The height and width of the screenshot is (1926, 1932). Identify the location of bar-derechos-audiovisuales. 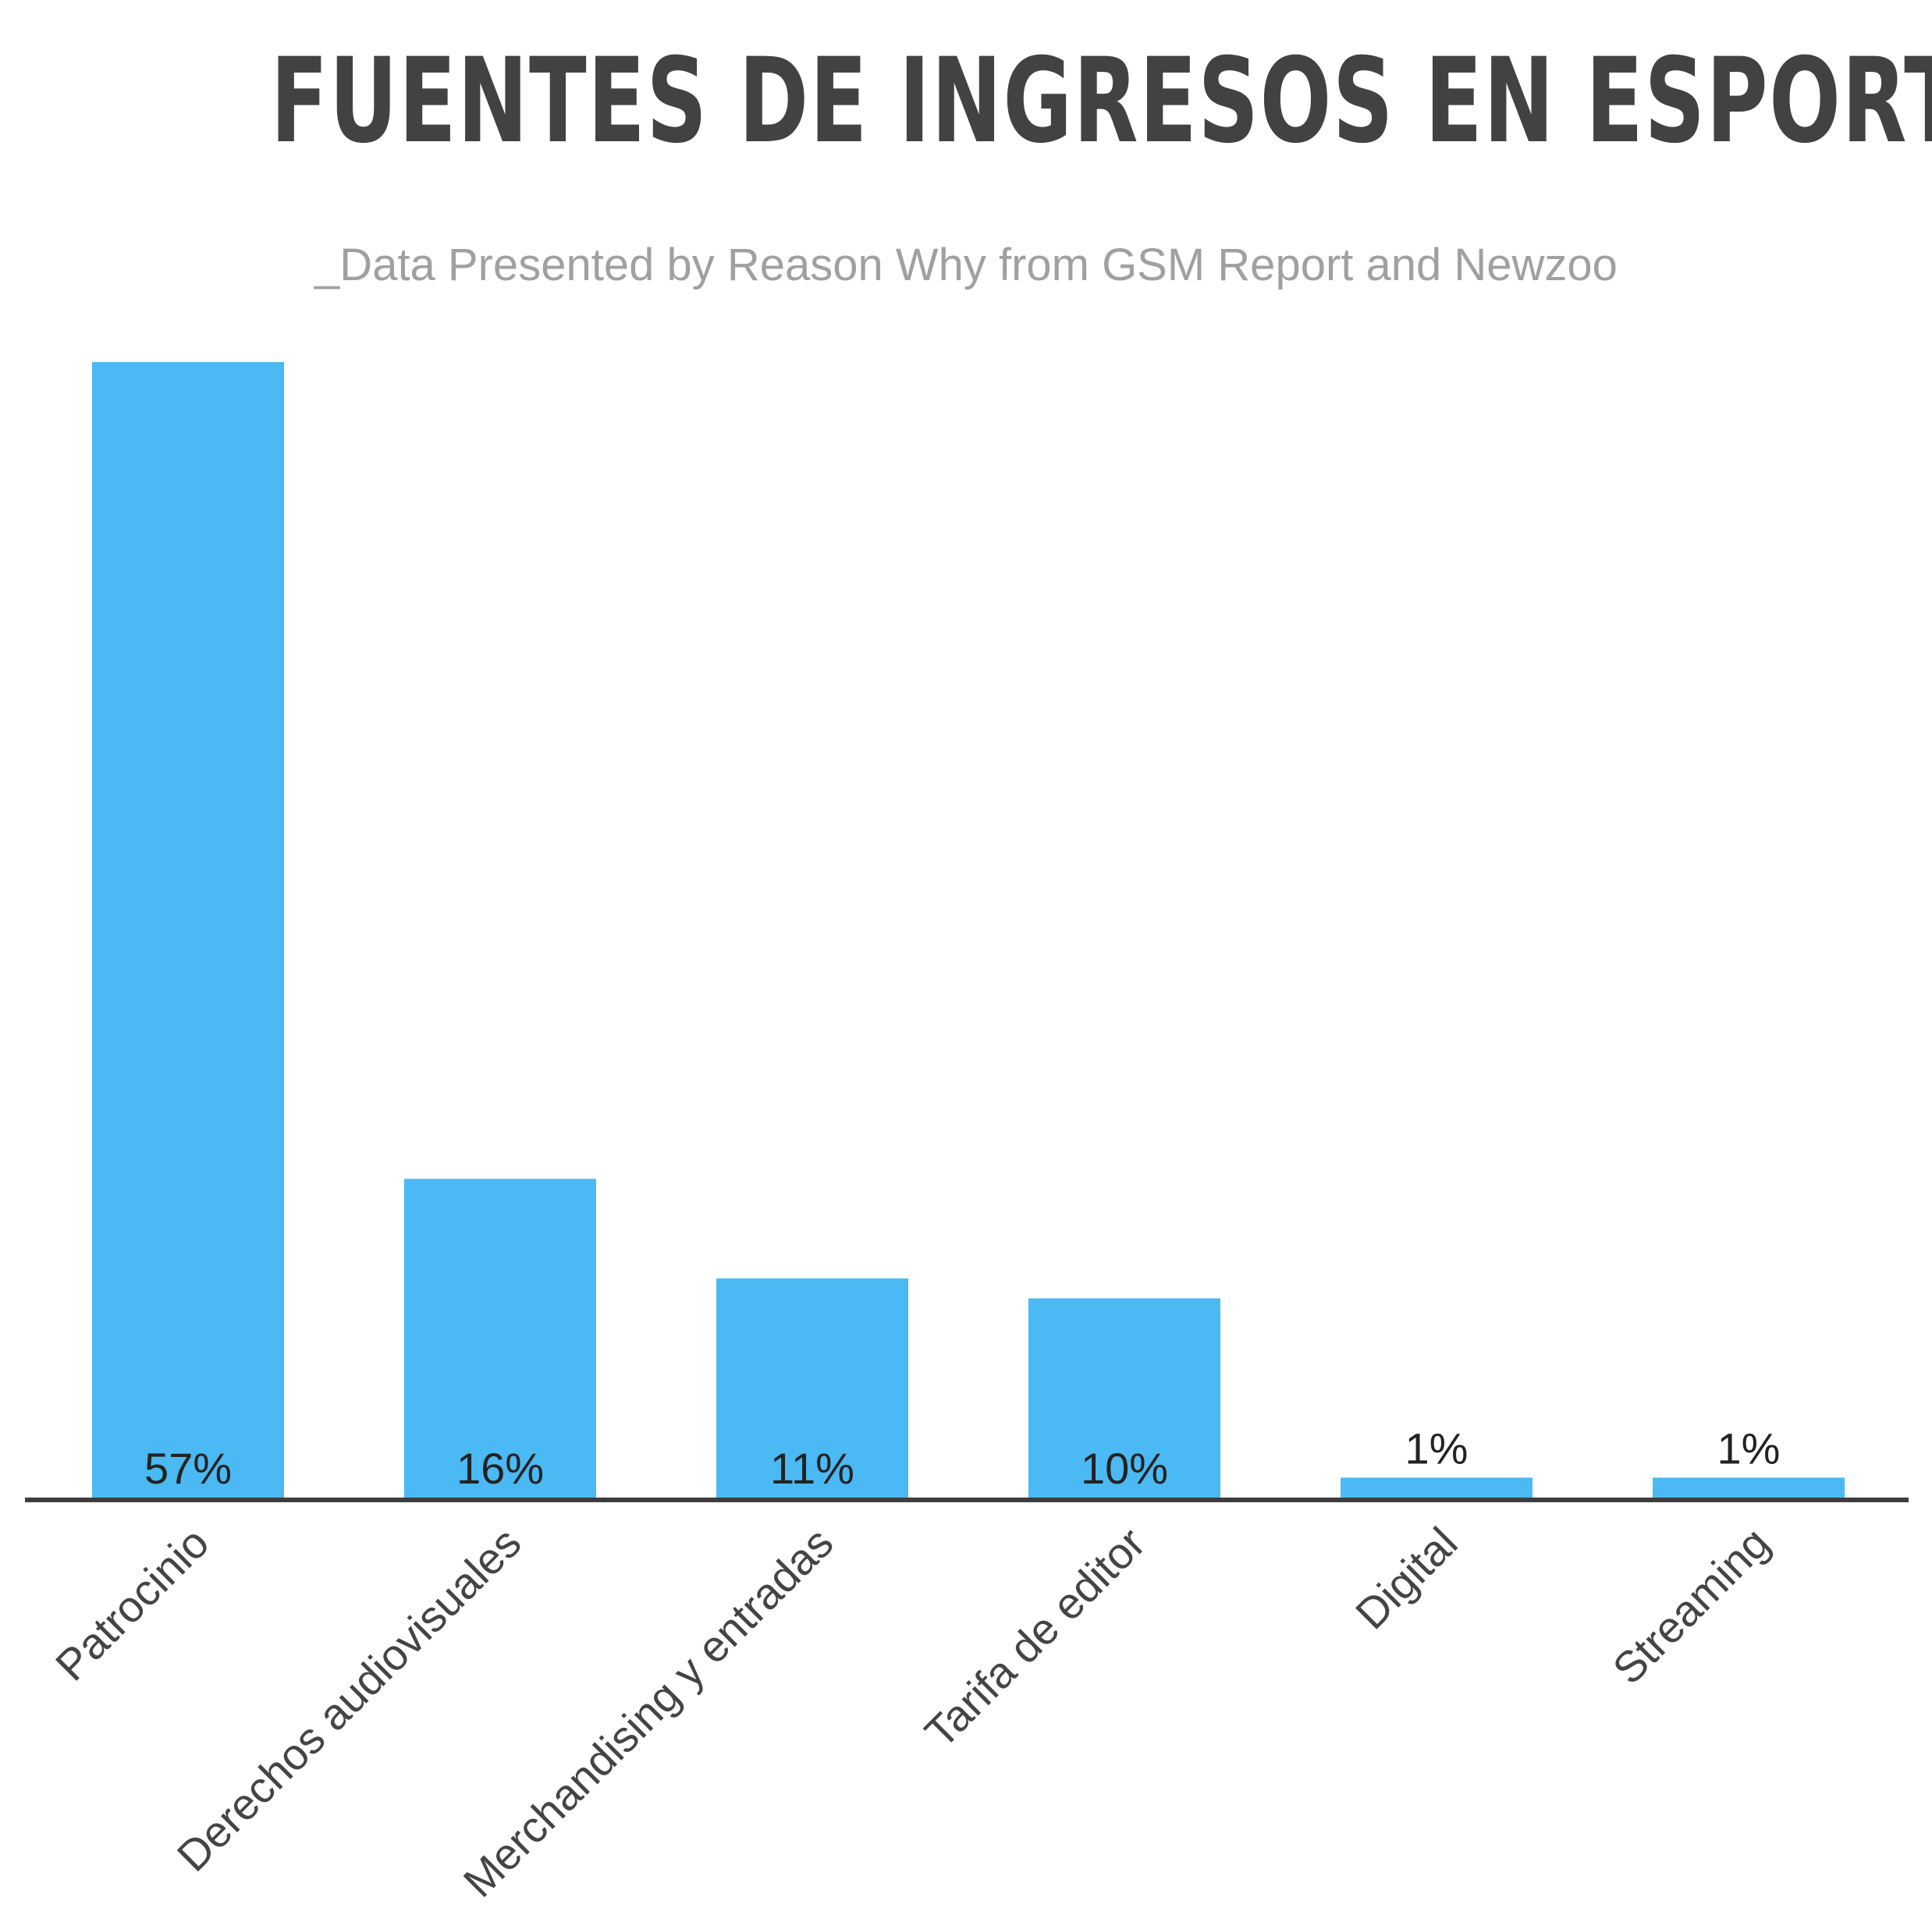
(500, 1338).